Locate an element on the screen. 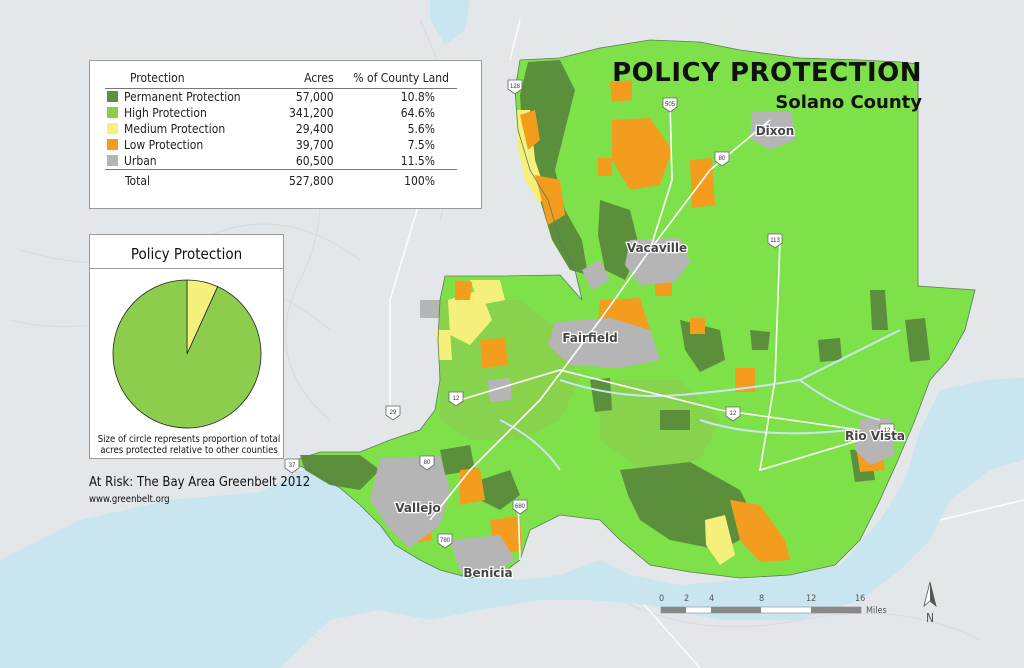 The image size is (1024, 668). legend-row: Medium Protection 29,400 5.6% is located at coordinates (281, 129).